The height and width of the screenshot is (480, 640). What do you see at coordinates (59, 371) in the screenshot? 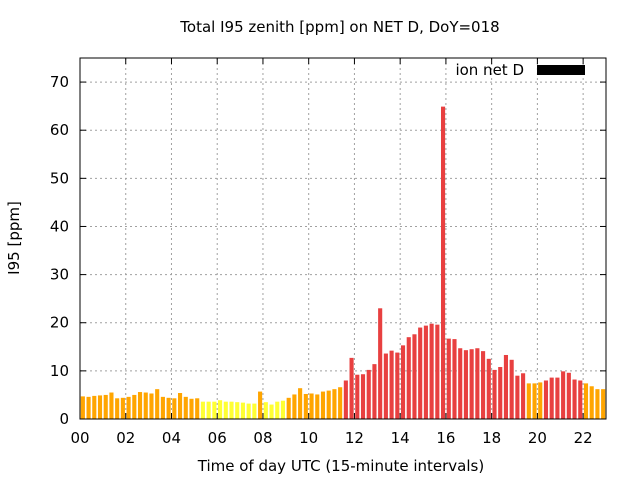
I see `y-tick-label: 10` at bounding box center [59, 371].